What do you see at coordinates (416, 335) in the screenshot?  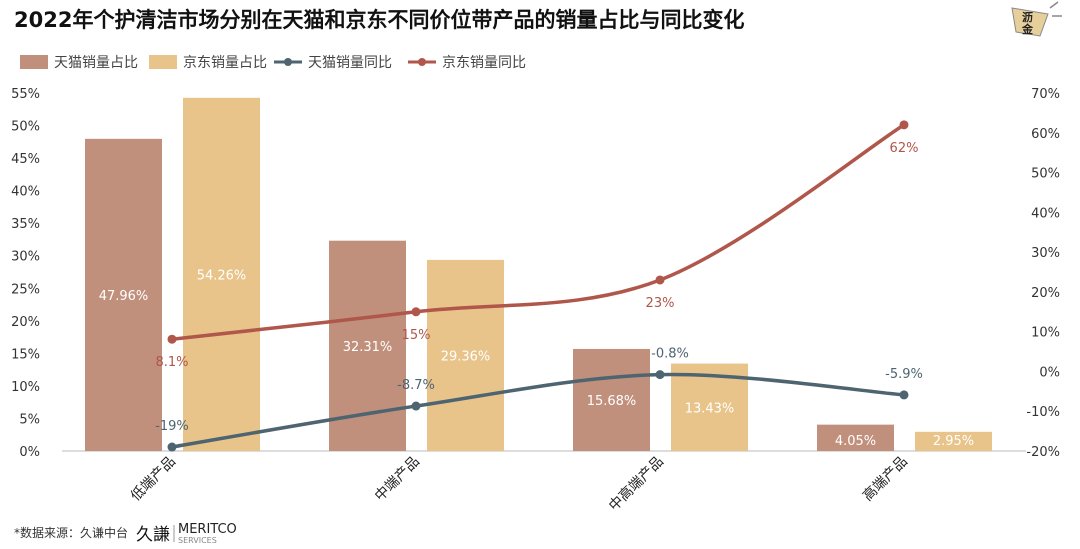 I see `line-data-label: 15%` at bounding box center [416, 335].